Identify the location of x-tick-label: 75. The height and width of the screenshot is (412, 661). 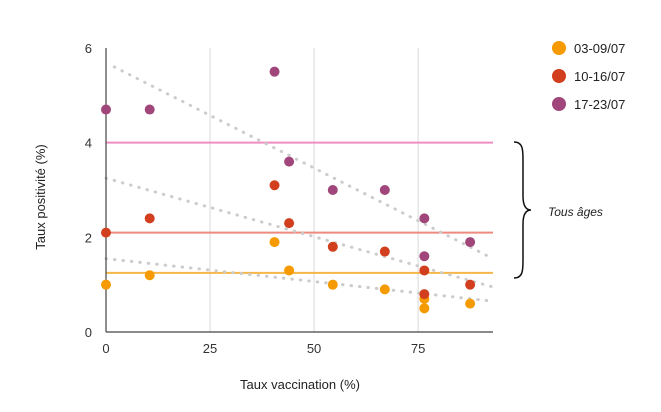
(418, 348).